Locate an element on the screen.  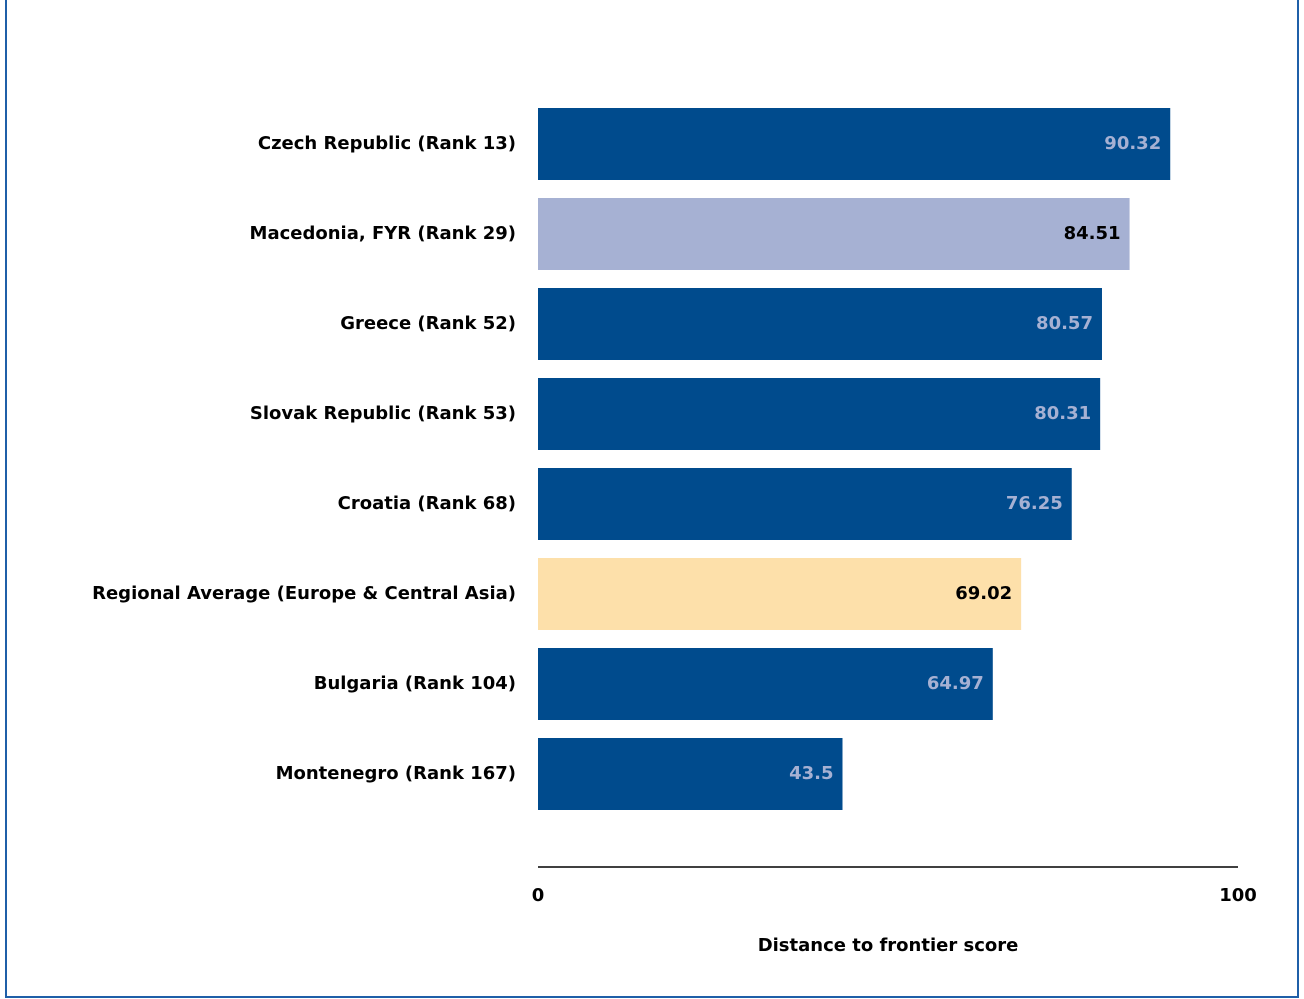
x-tick-label: 100 is located at coordinates (1238, 895).